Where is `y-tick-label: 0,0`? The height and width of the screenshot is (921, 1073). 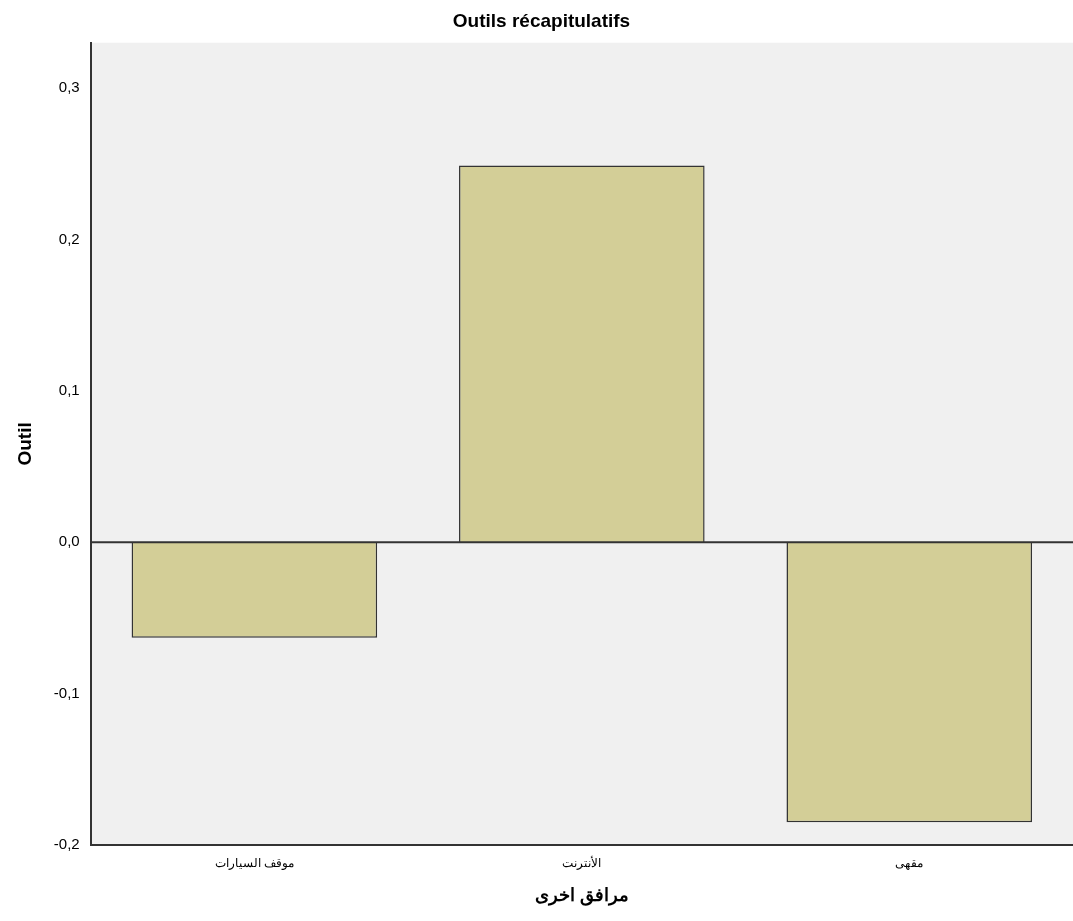
y-tick-label: 0,0 is located at coordinates (69, 541).